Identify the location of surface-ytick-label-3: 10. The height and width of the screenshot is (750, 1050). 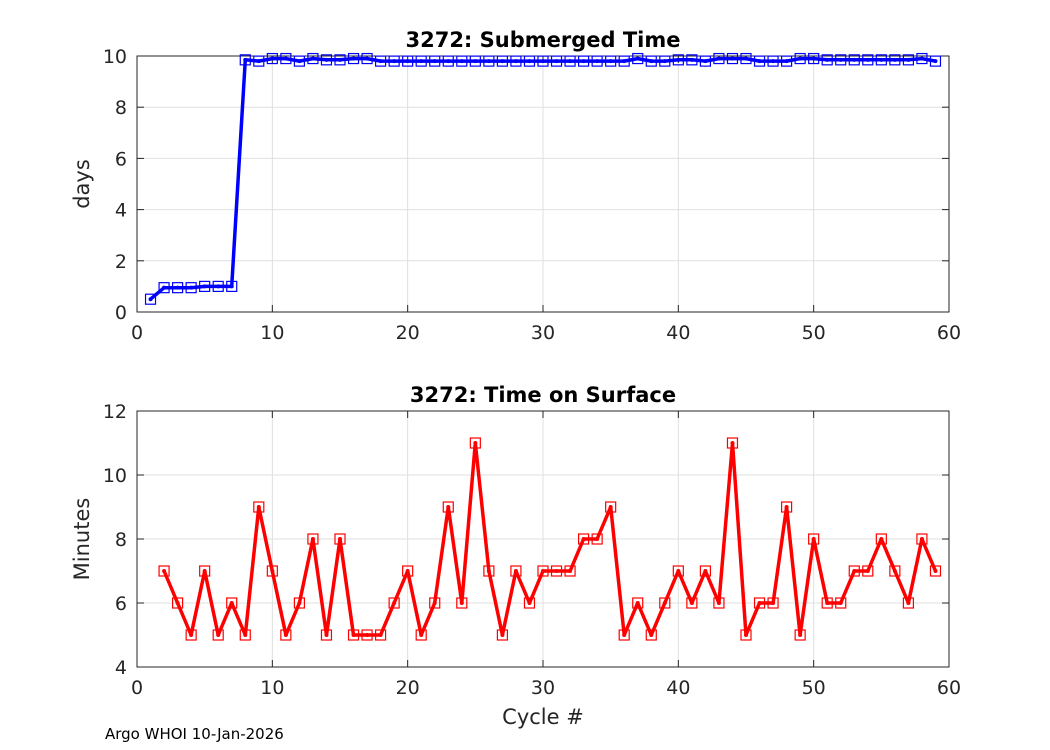
(115, 476).